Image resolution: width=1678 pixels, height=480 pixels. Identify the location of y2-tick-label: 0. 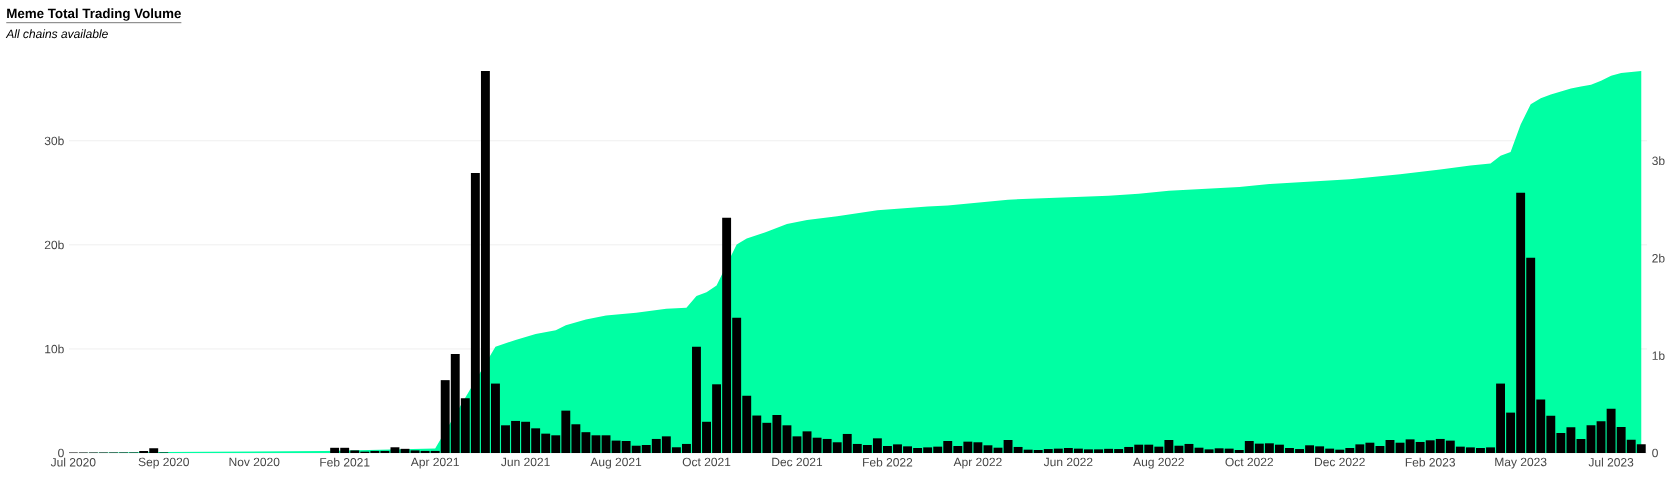
(1655, 453).